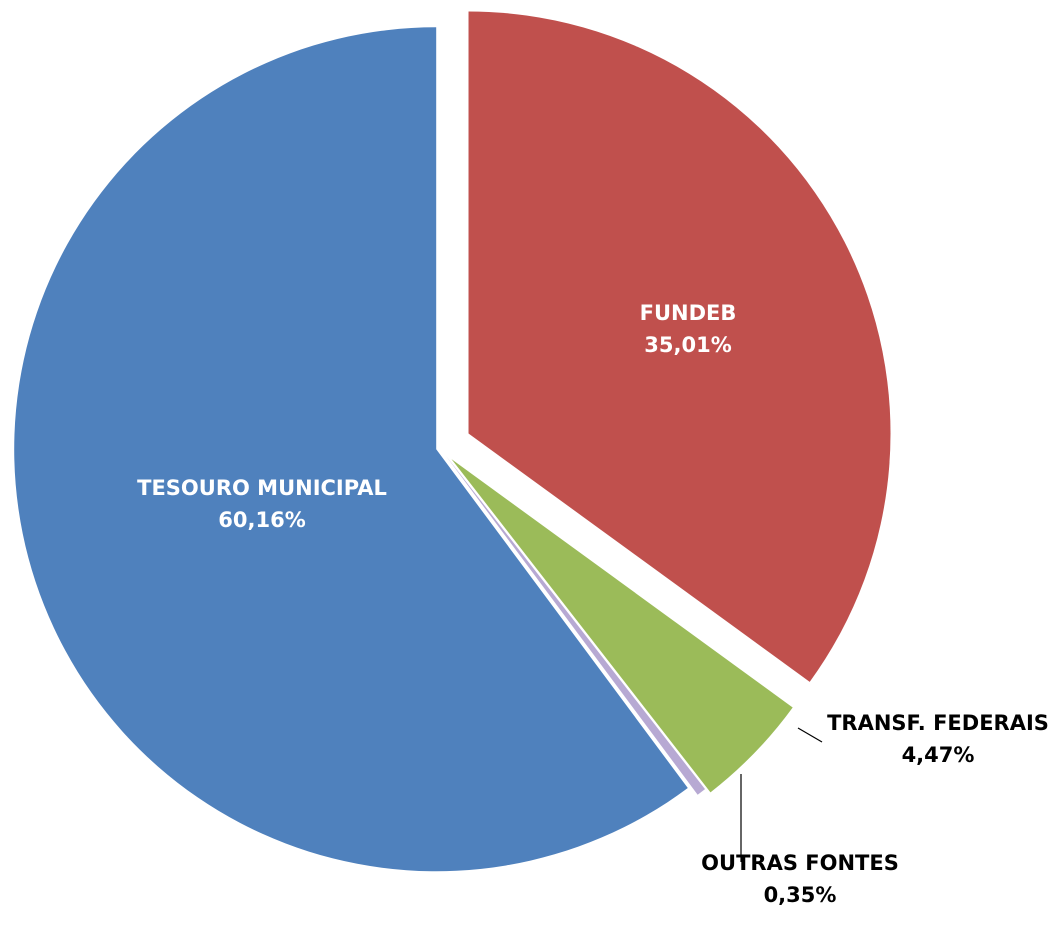 The height and width of the screenshot is (928, 1056). Describe the element at coordinates (688, 313) in the screenshot. I see `slice-label: FUNDEB` at that location.